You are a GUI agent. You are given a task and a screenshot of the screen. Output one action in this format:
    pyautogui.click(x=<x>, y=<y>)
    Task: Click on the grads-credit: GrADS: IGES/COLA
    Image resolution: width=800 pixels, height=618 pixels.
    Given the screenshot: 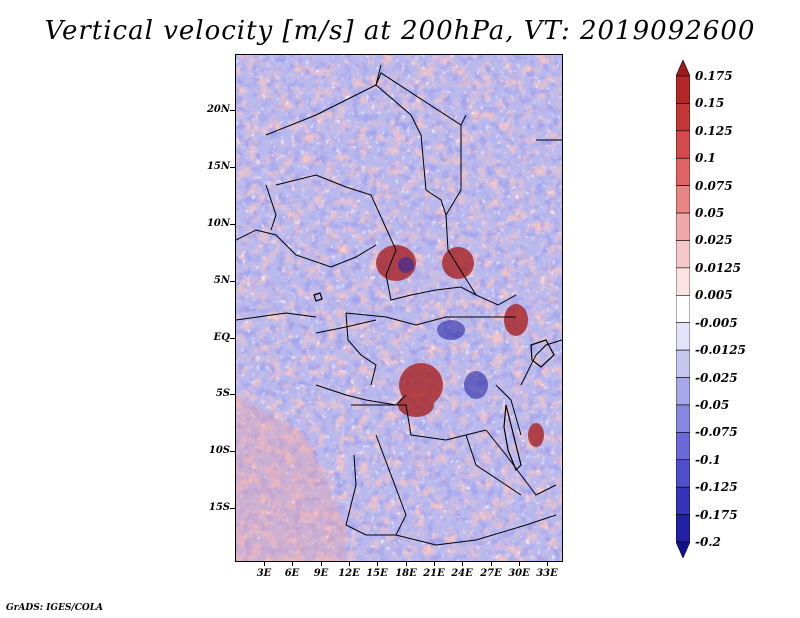 What is the action you would take?
    pyautogui.click(x=55, y=608)
    